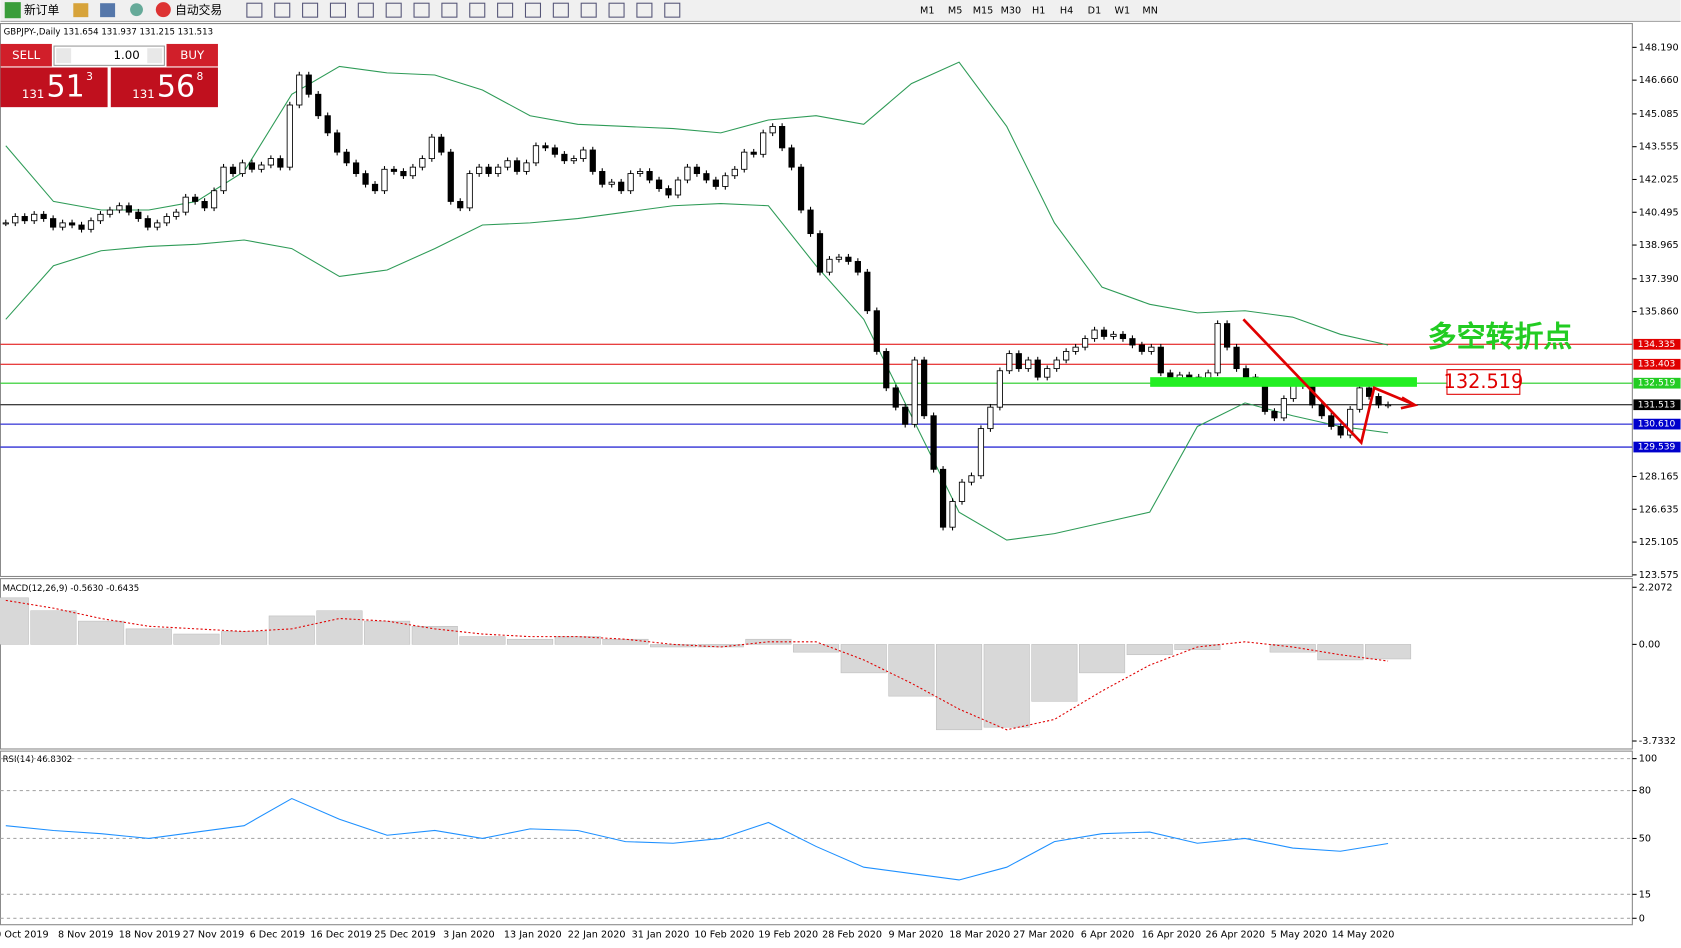 This screenshot has height=948, width=1681. What do you see at coordinates (661, 934) in the screenshot?
I see `x-tick-label: 31 Jan 2020` at bounding box center [661, 934].